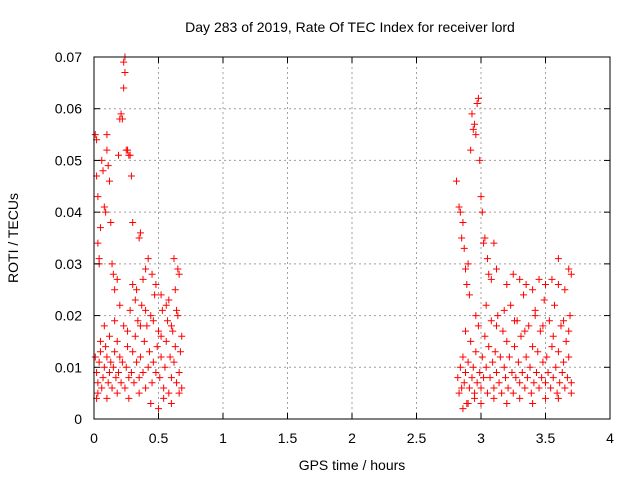 This screenshot has height=480, width=640. Describe the element at coordinates (68, 160) in the screenshot. I see `y-tick-label: 0.05` at that location.